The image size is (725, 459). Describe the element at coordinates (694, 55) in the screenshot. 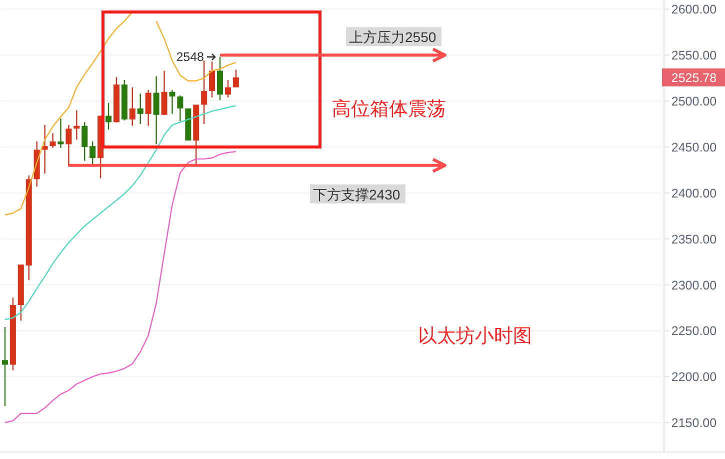

I see `y-tick-label: 2550.00` at that location.